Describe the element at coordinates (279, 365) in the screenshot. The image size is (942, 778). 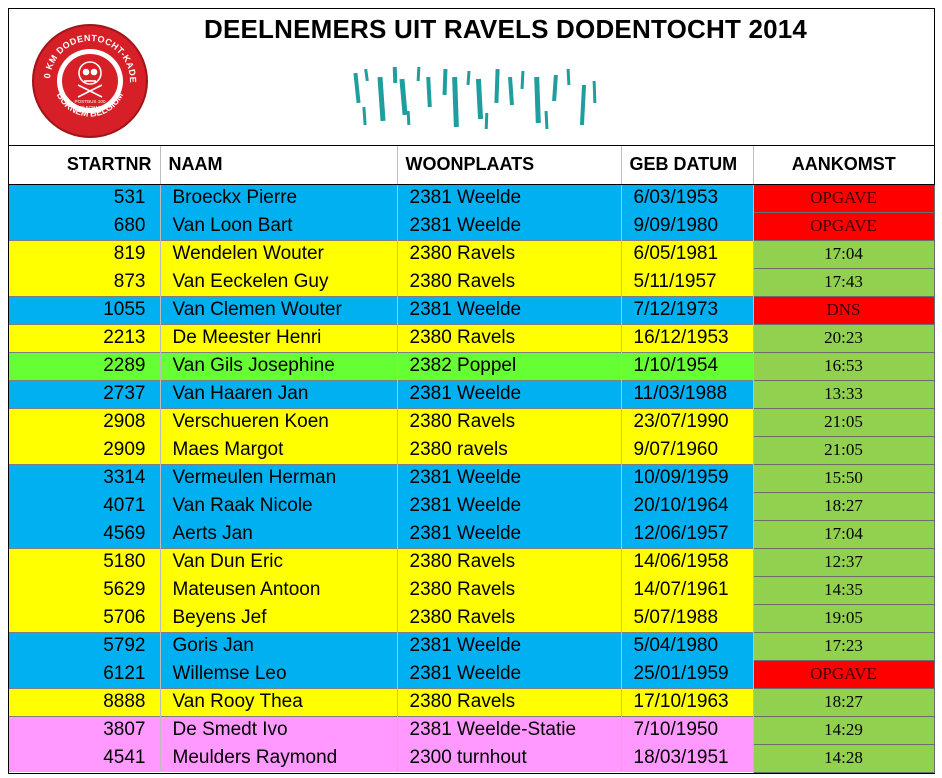
I see `cell-naam: Van Gils Josephine` at that location.